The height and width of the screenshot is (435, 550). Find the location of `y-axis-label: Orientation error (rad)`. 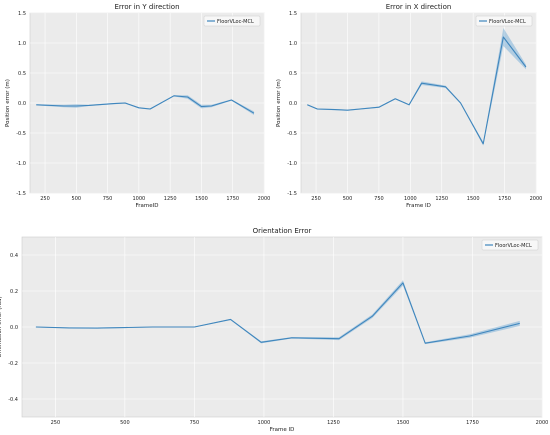

y-axis-label: Orientation error (rad) is located at coordinates (1, 326).